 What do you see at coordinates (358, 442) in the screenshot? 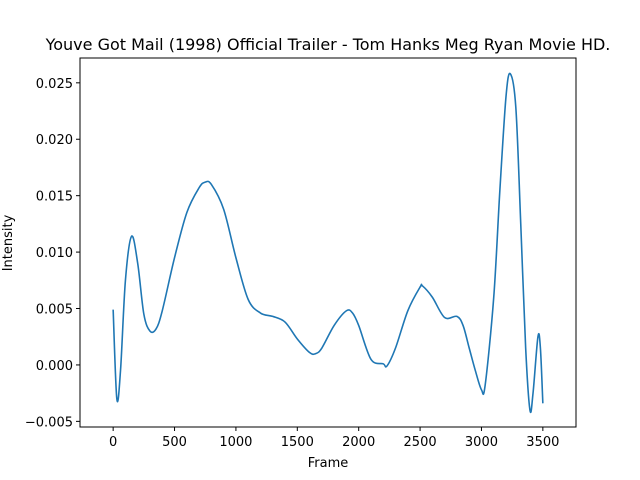
I see `x-tick-label: 2000` at bounding box center [358, 442].